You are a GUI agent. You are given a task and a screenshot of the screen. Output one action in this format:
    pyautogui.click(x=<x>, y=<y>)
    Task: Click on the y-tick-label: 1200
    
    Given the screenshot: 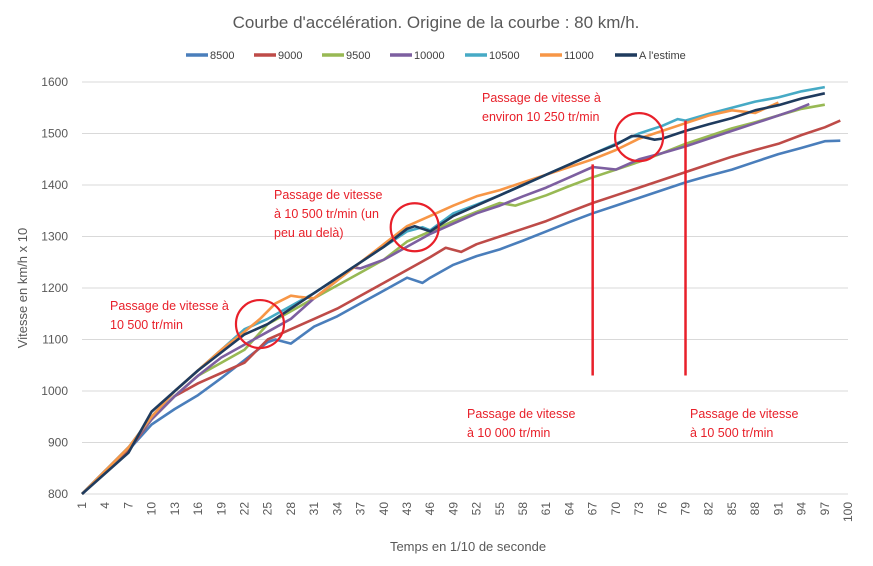 What is the action you would take?
    pyautogui.click(x=54, y=288)
    